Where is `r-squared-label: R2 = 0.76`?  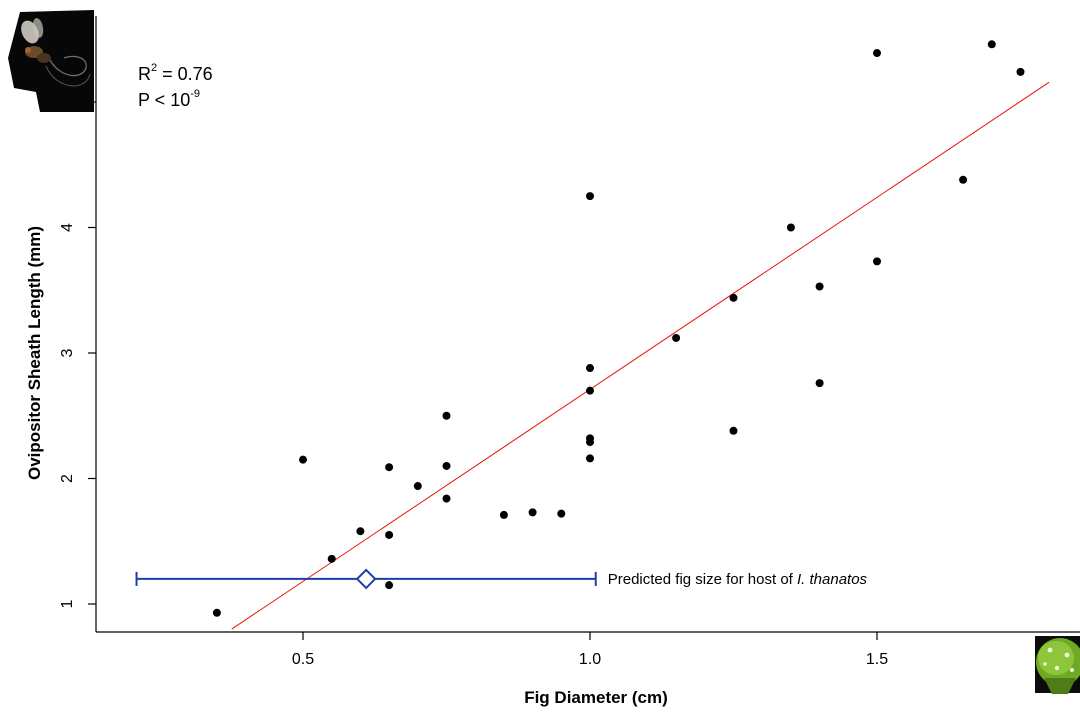 r-squared-label: R2 = 0.76 is located at coordinates (175, 73).